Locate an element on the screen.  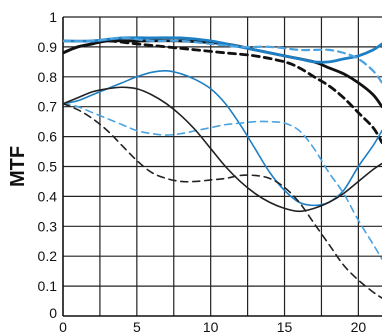
y-tick-label: 0.7 is located at coordinates (48, 107).